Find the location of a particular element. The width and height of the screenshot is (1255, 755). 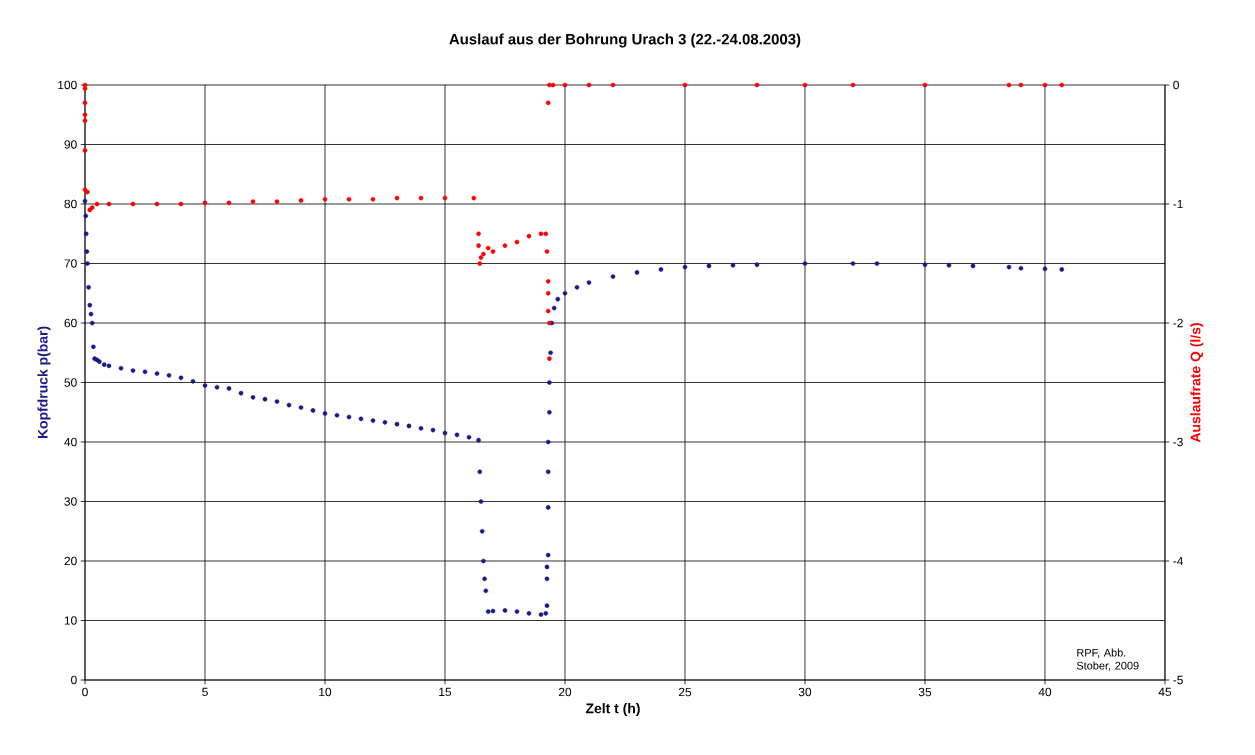

y2-tick-label: -5 is located at coordinates (1178, 680).